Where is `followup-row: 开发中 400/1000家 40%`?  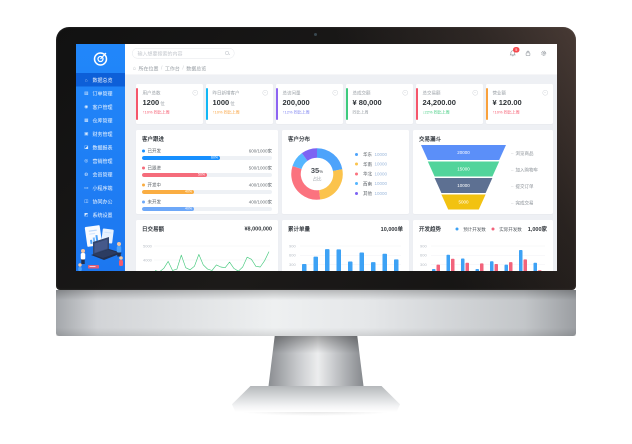 followup-row: 开发中 400/1000家 40% is located at coordinates (207, 188).